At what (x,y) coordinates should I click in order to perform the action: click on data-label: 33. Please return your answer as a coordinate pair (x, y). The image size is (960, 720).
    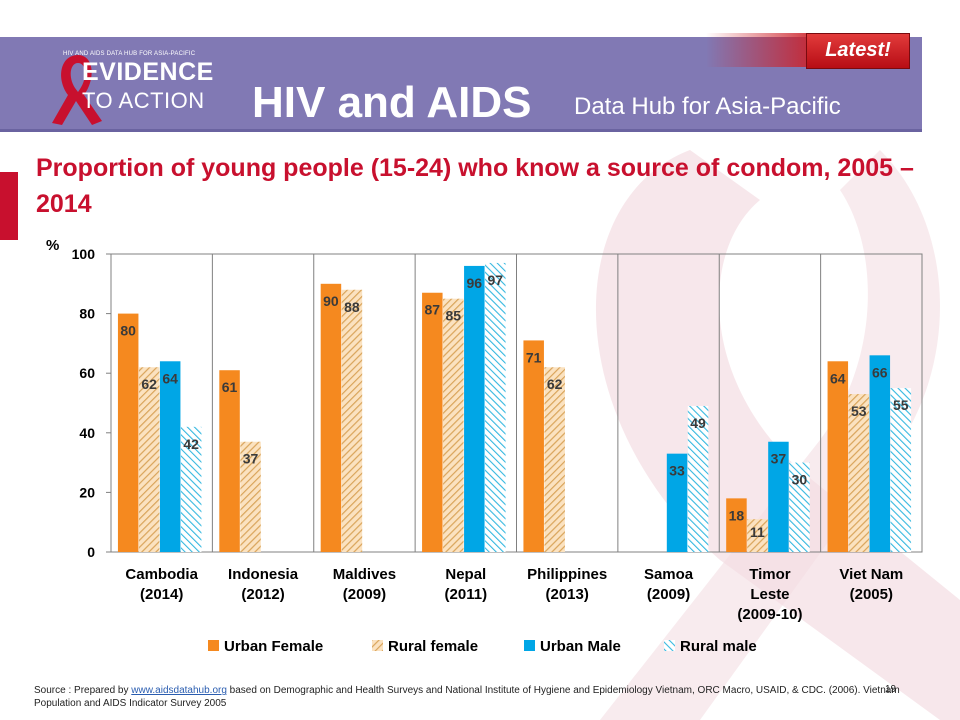
    Looking at the image, I should click on (677, 471).